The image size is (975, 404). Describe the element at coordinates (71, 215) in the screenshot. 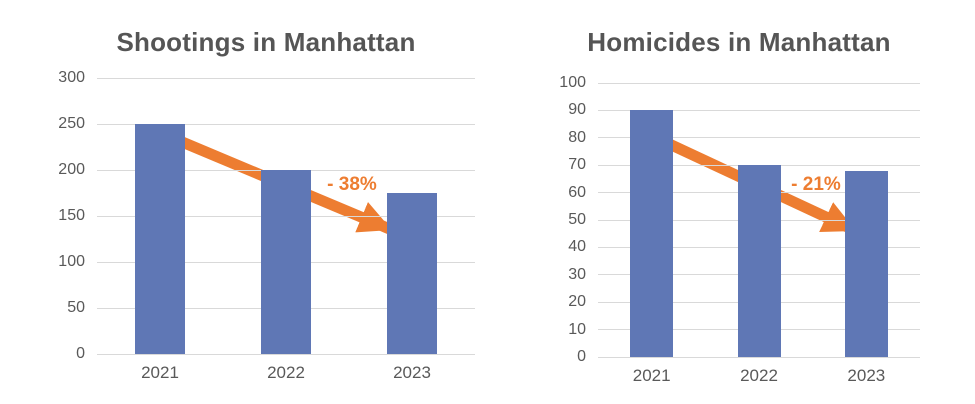

I see `y-tick-label-150: 150` at that location.